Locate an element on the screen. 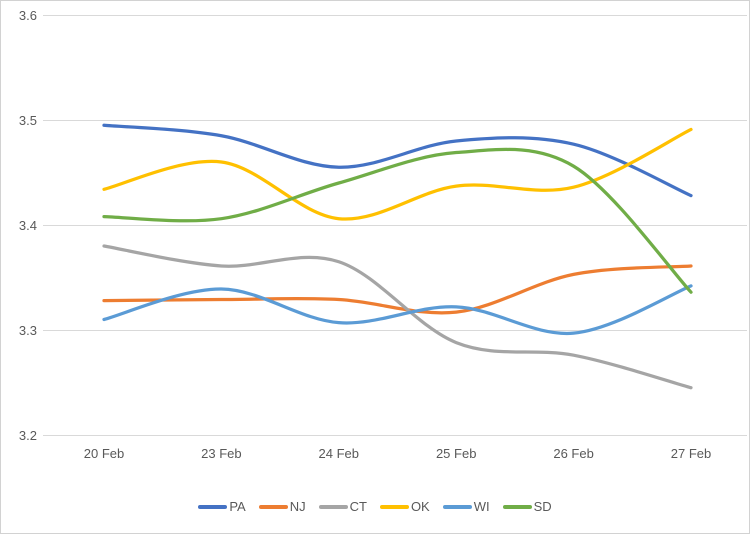 This screenshot has width=750, height=534. y-axis-tick-label: 3.3 is located at coordinates (28, 330).